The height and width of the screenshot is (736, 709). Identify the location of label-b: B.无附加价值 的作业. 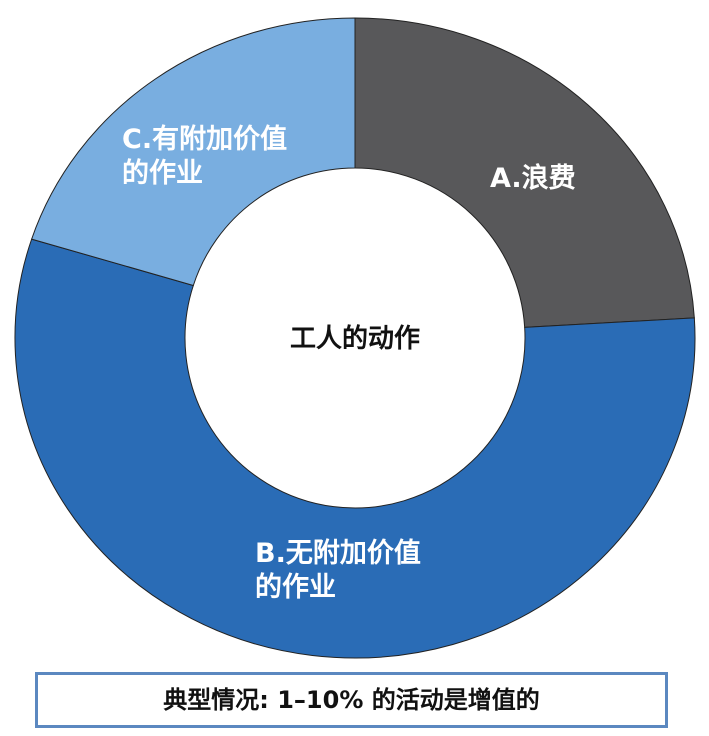
(338, 570).